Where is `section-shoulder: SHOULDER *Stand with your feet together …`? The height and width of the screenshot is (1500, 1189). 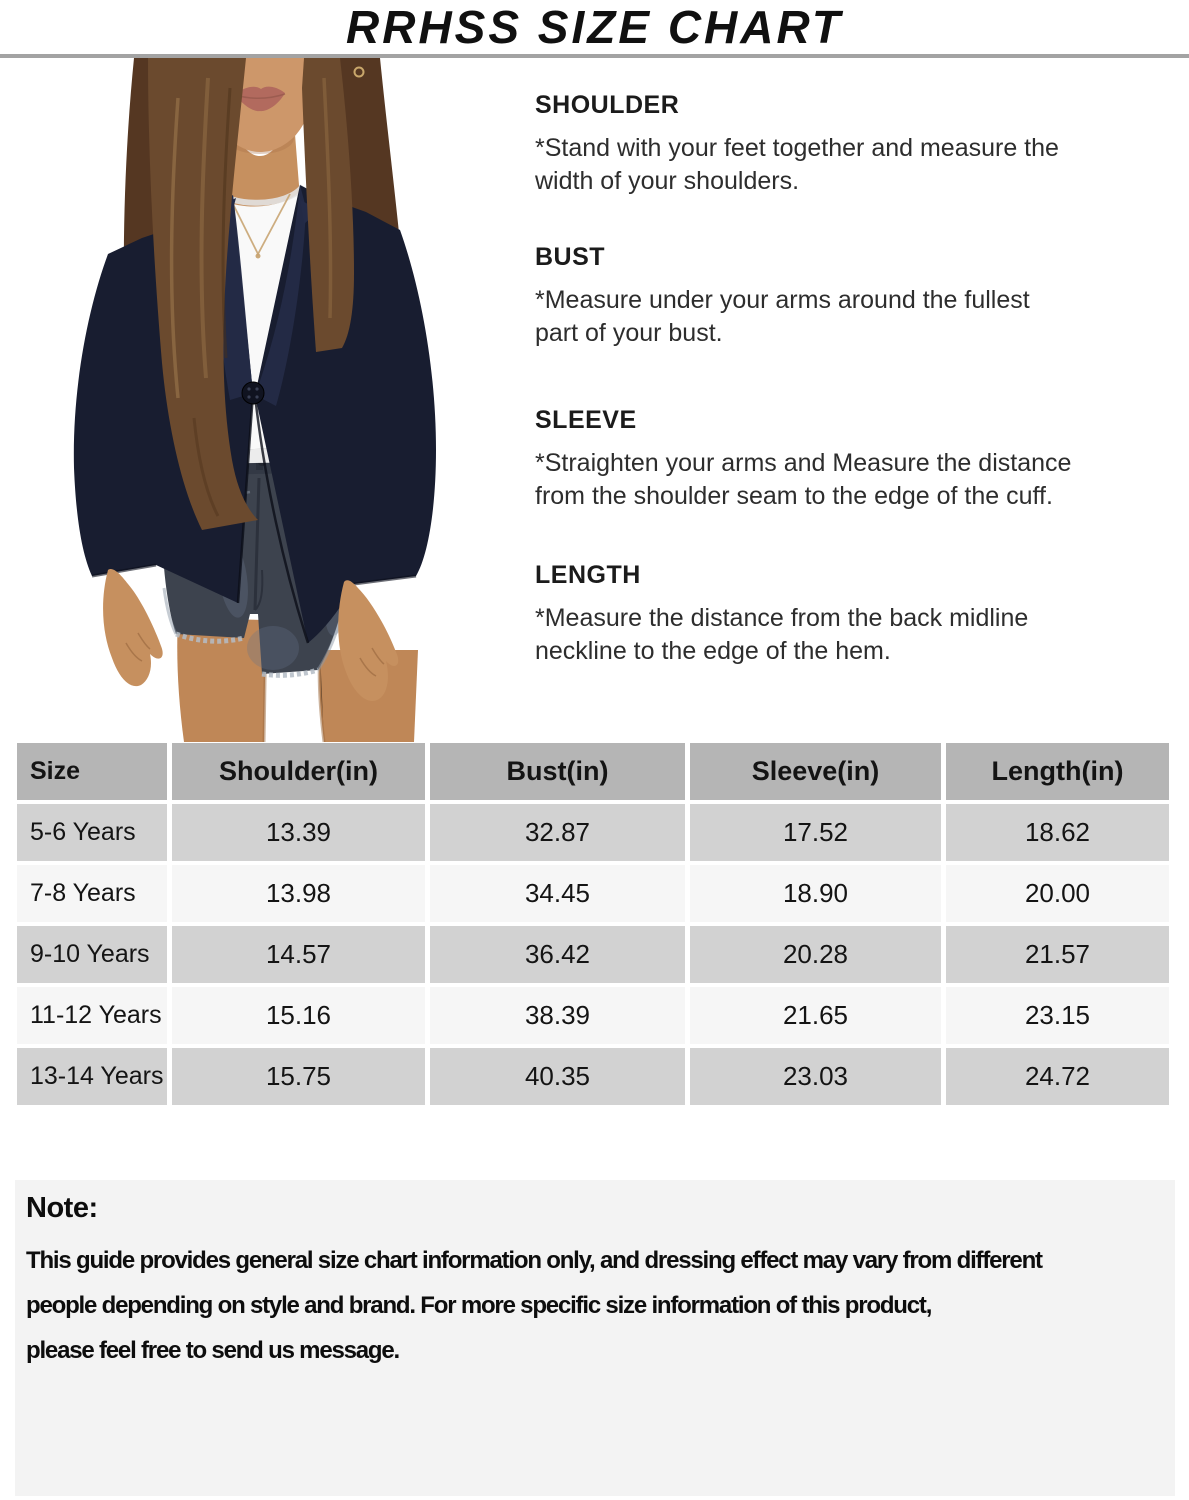 section-shoulder: SHOULDER *Stand with your feet together … is located at coordinates (835, 144).